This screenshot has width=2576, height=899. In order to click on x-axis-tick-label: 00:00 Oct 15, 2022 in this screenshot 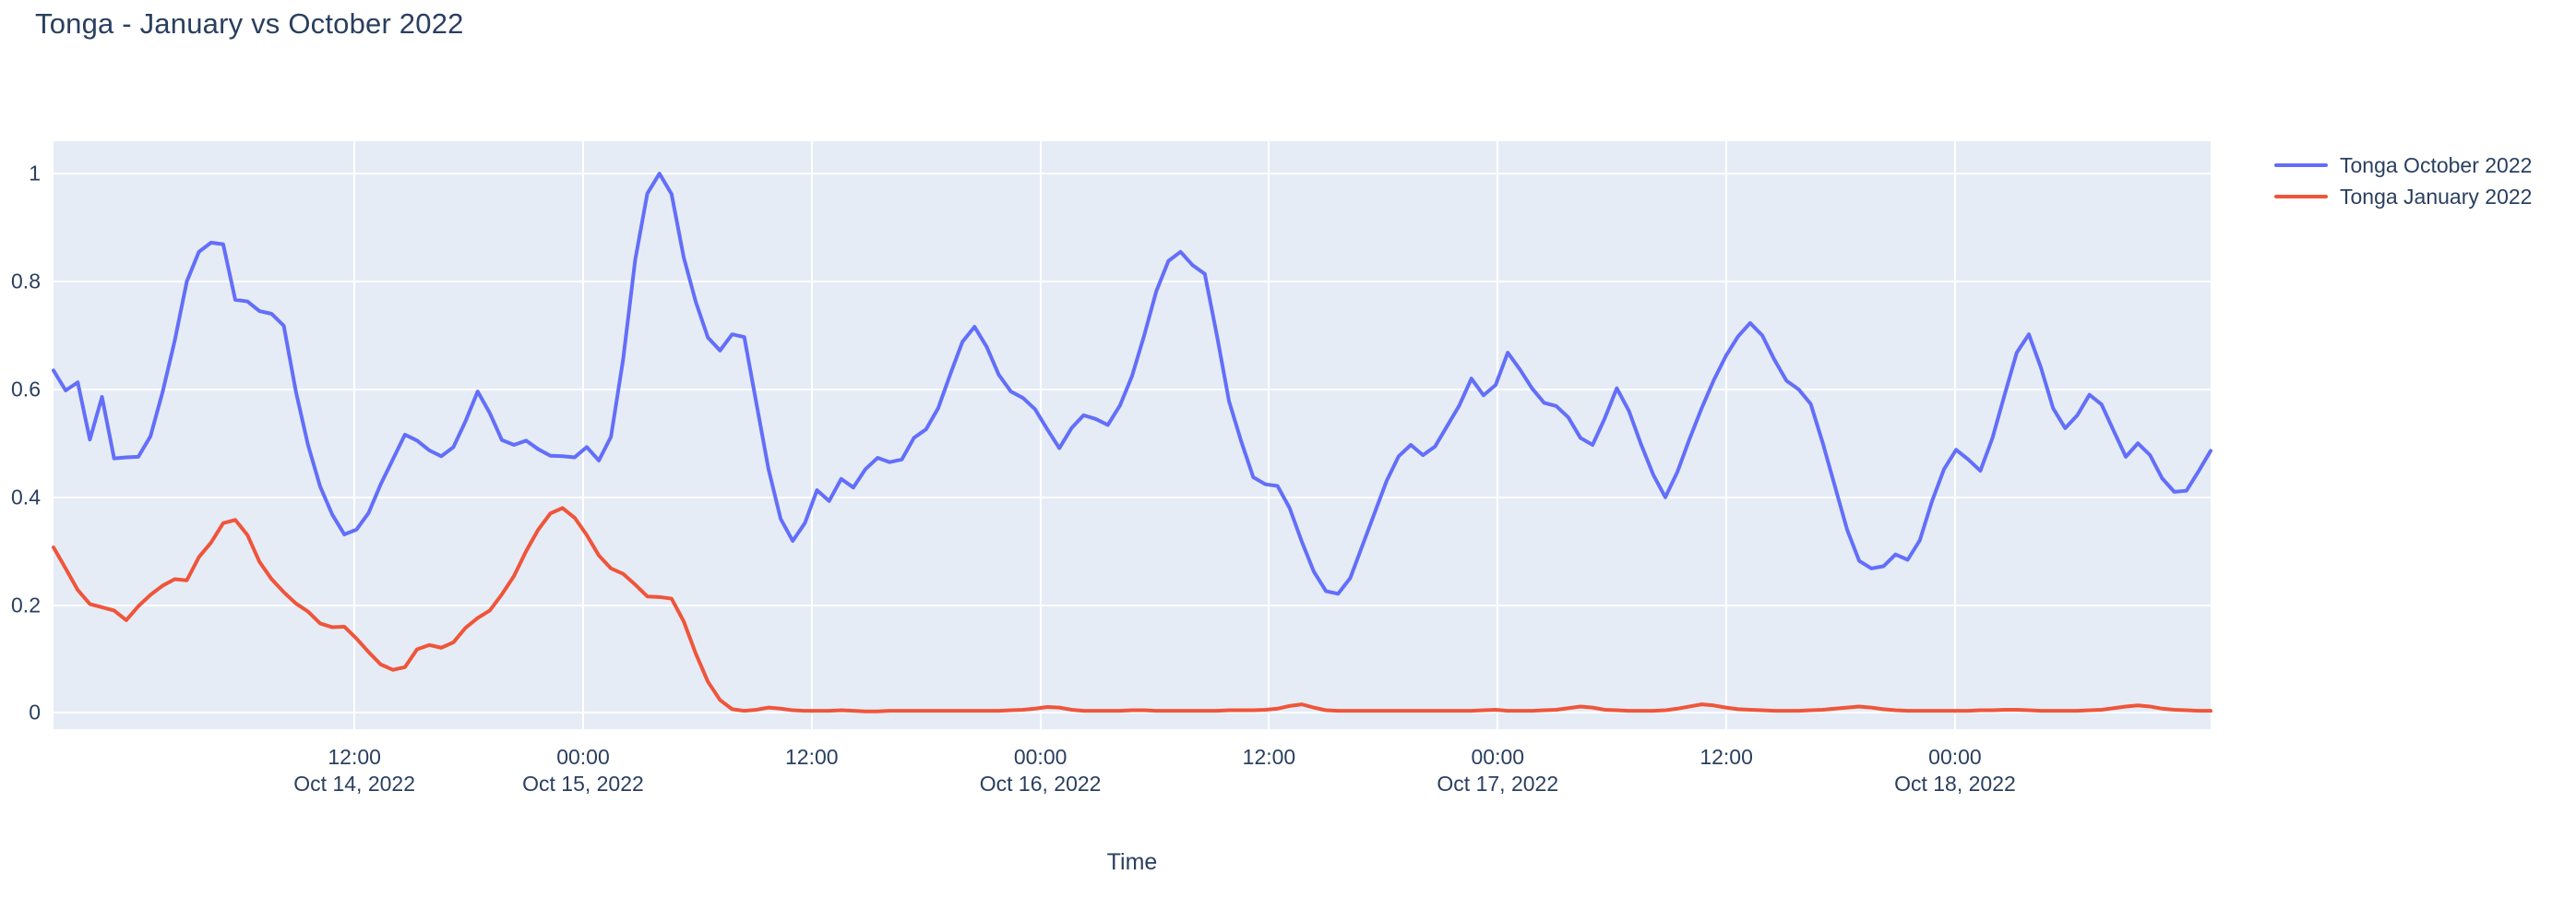, I will do `click(583, 771)`.